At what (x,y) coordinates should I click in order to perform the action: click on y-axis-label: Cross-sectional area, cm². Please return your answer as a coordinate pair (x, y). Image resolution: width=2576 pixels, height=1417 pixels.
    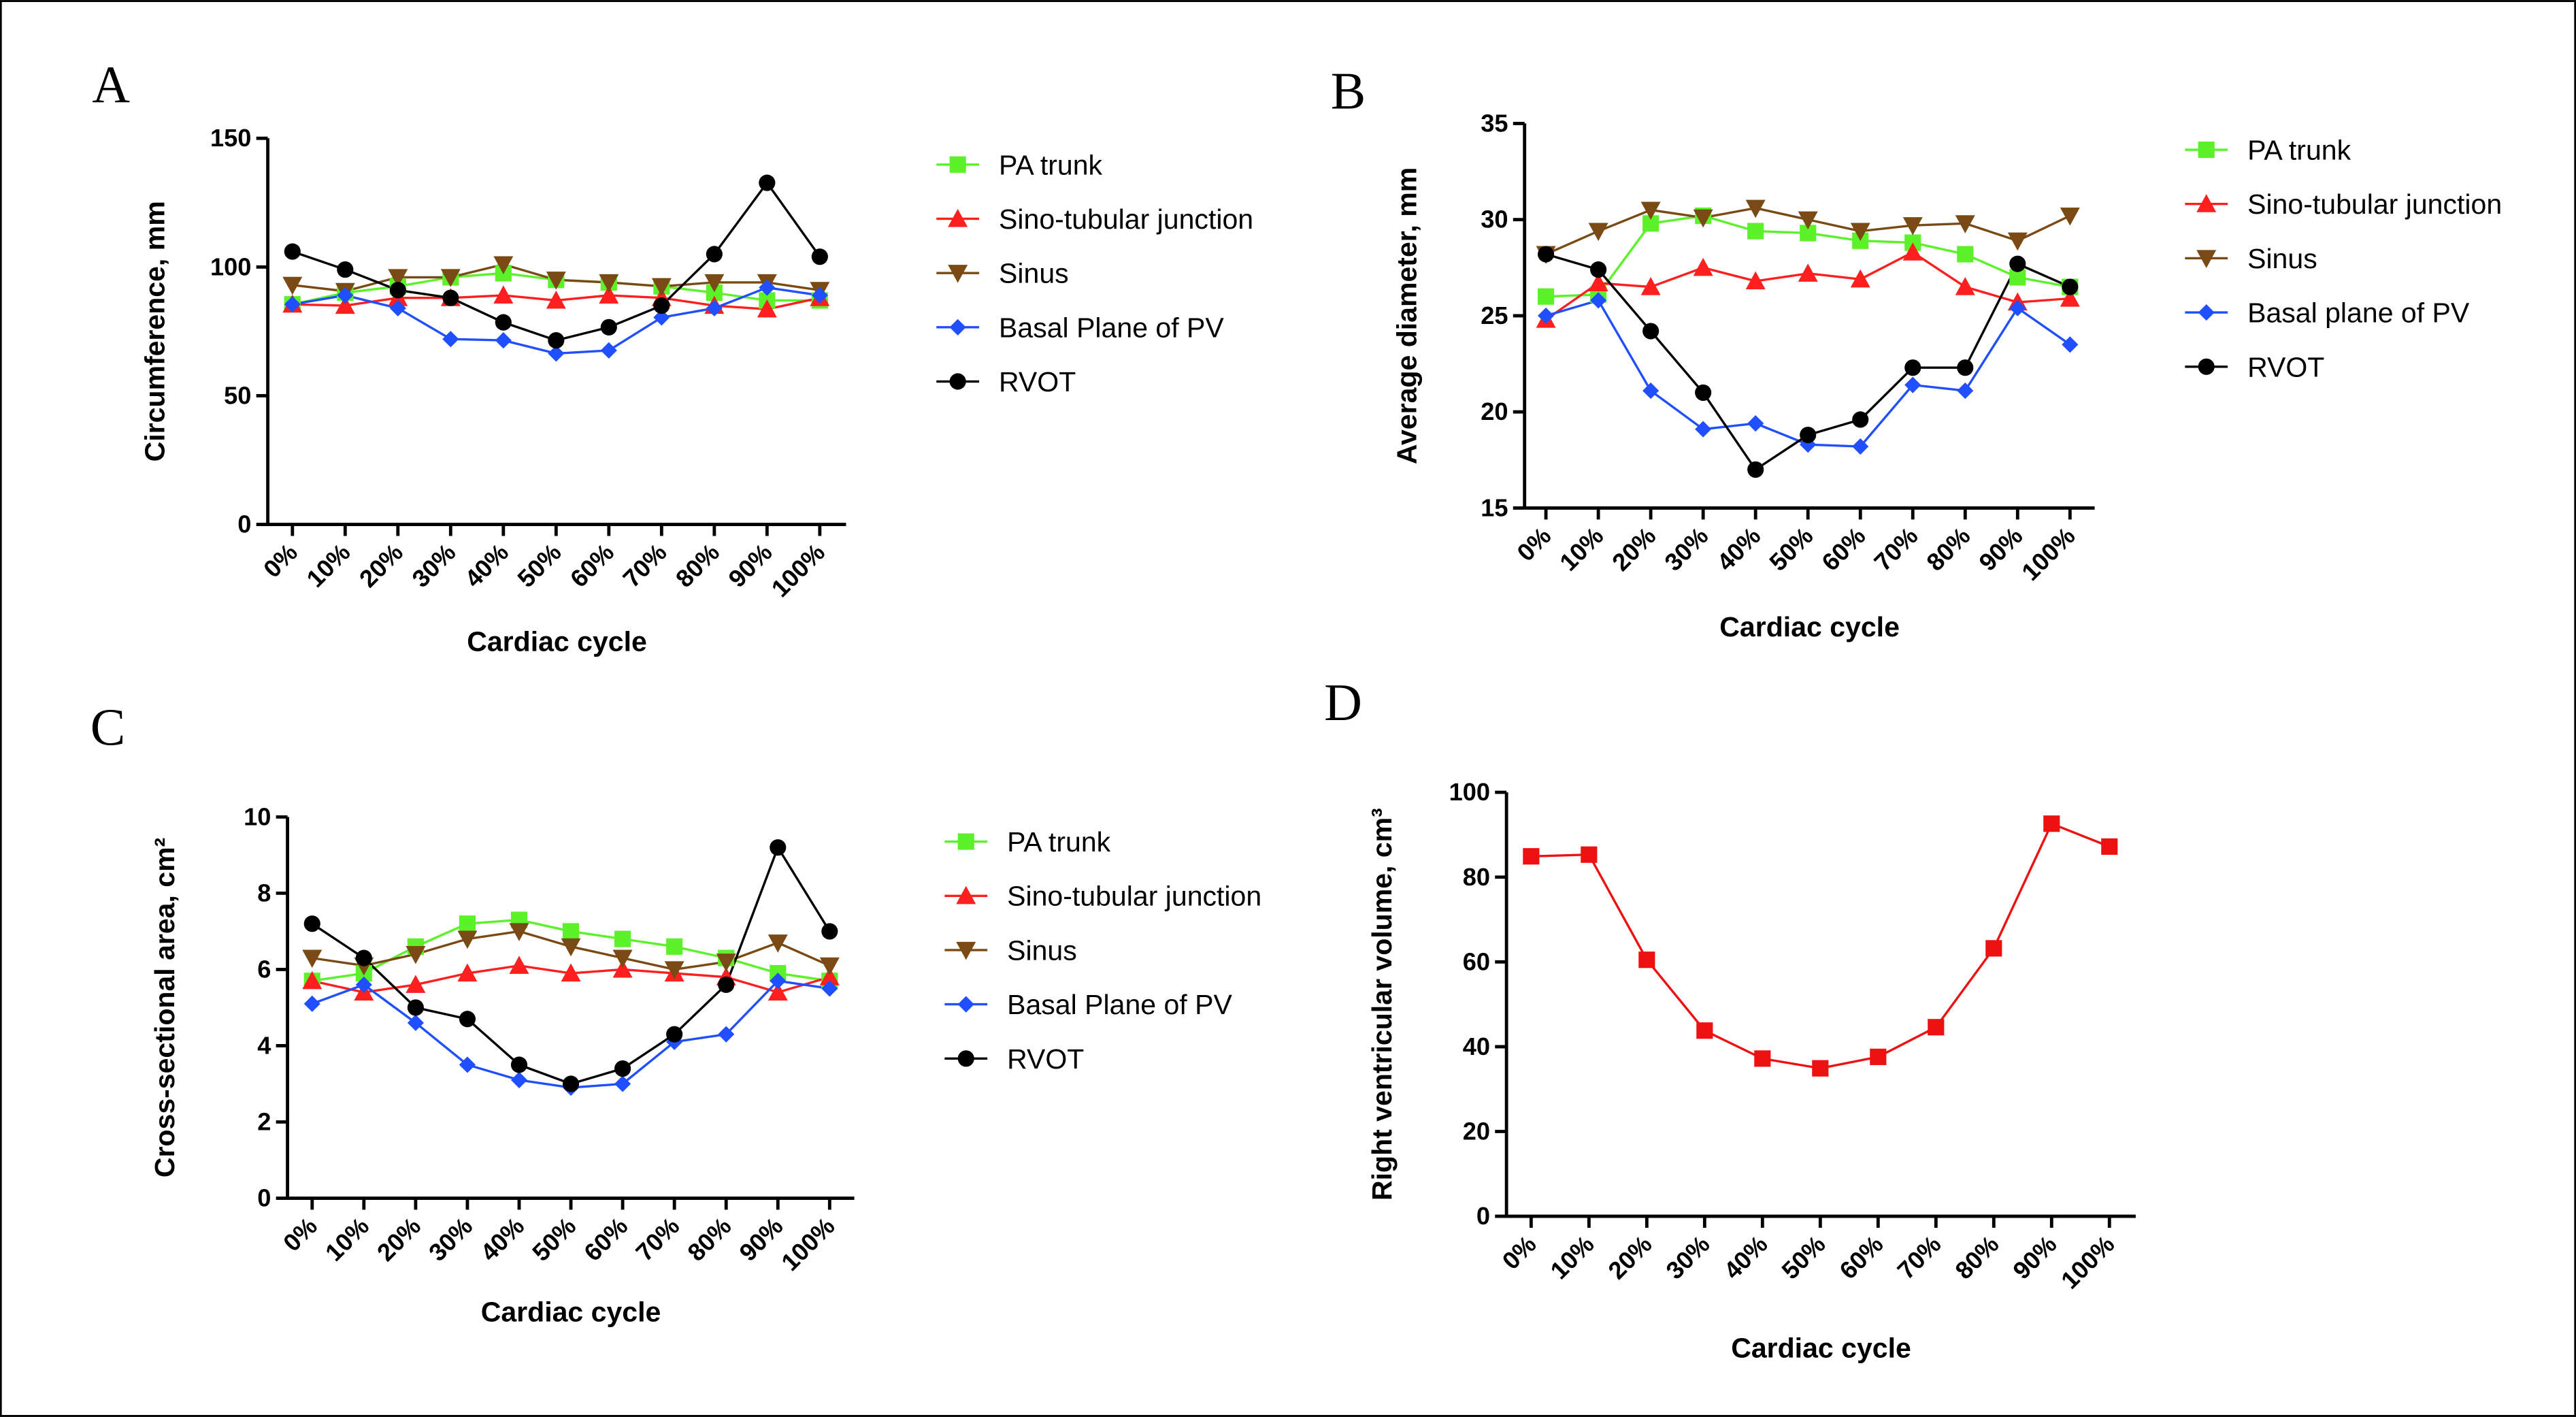
    Looking at the image, I should click on (165, 1007).